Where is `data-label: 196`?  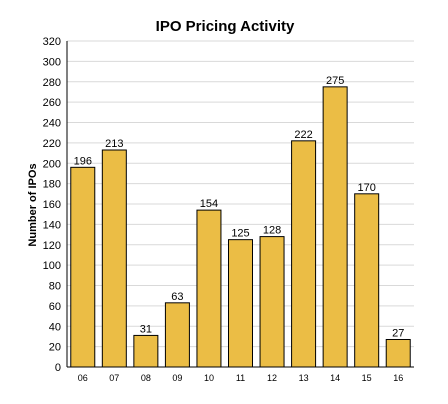
data-label: 196 is located at coordinates (83, 161).